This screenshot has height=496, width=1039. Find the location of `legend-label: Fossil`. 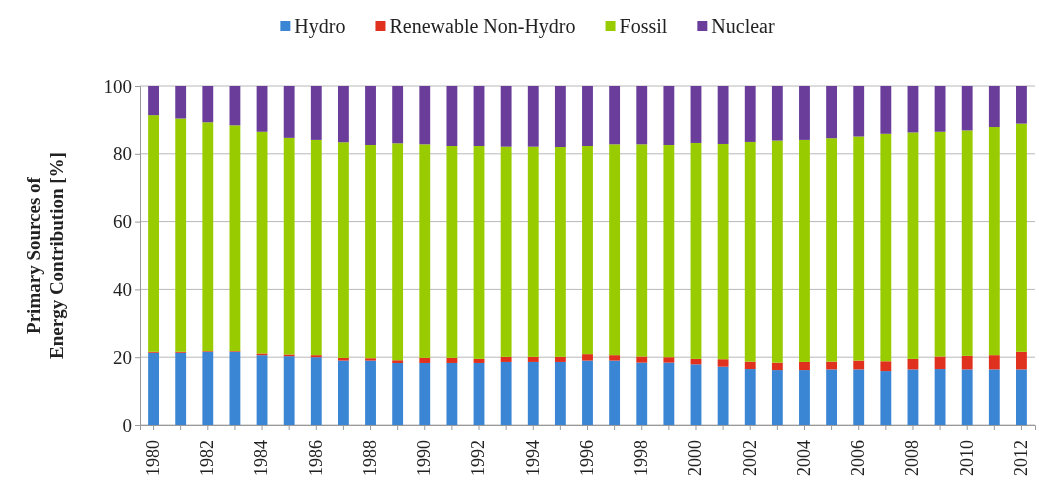

legend-label: Fossil is located at coordinates (643, 26).